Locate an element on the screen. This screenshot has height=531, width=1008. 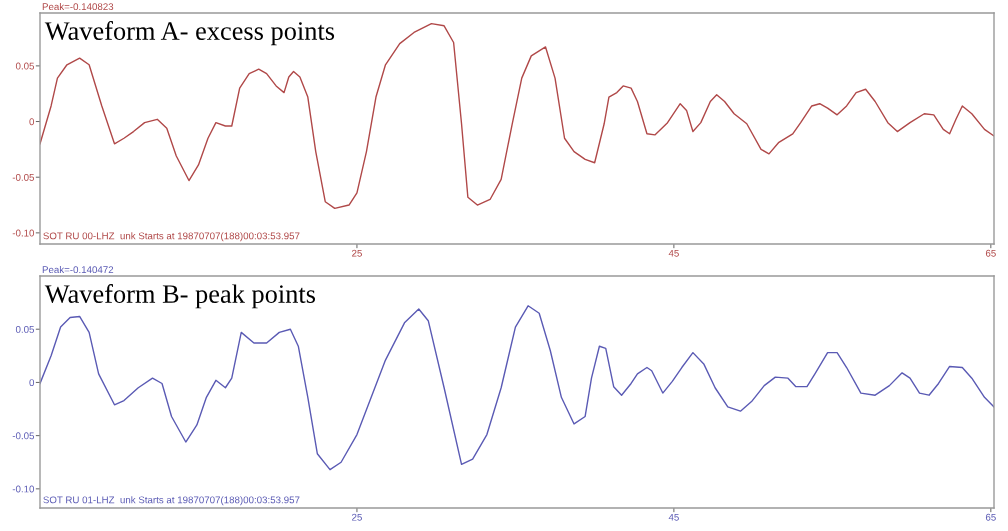
text: Peak=-0.140823 is located at coordinates (78, 6).